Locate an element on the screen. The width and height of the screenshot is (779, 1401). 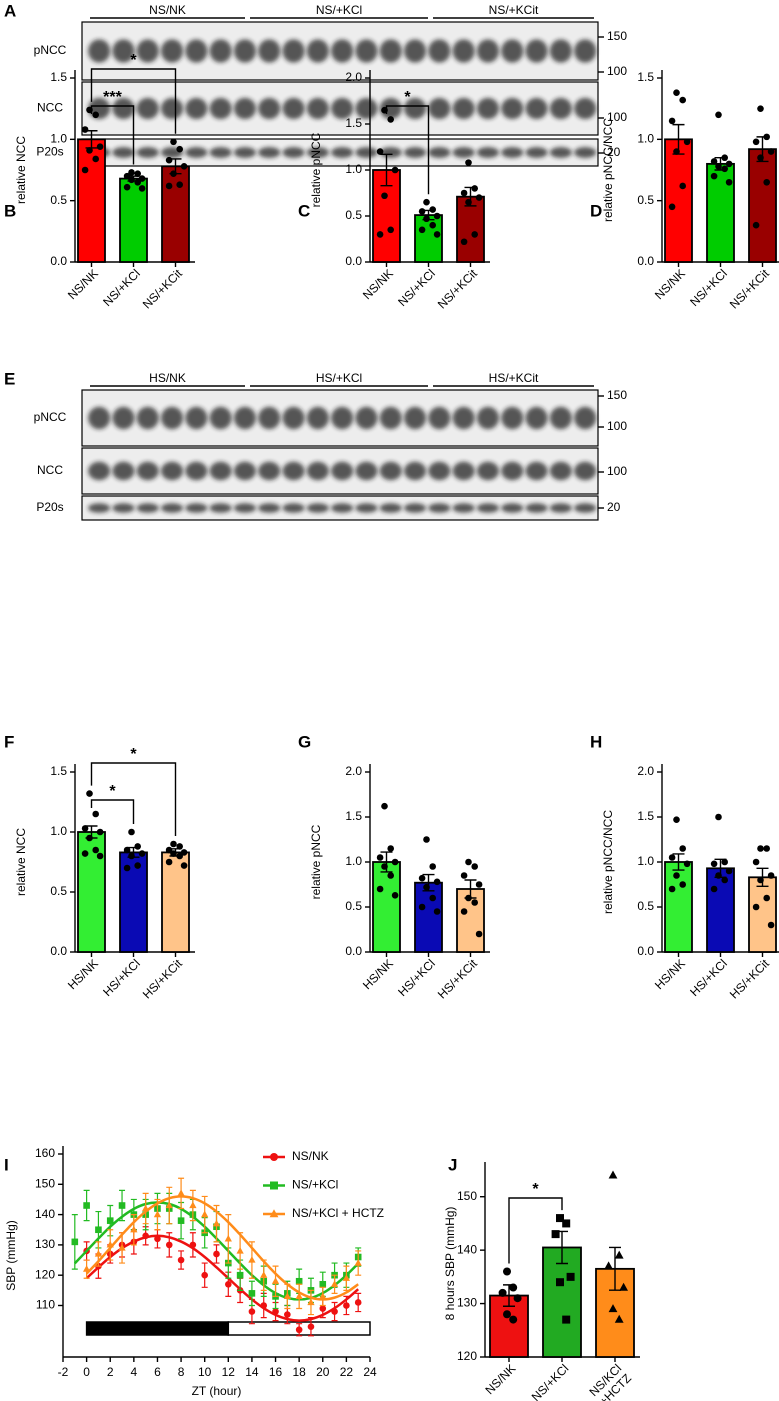
x-tick-label: HS/+KCit is located at coordinates (163, 979).